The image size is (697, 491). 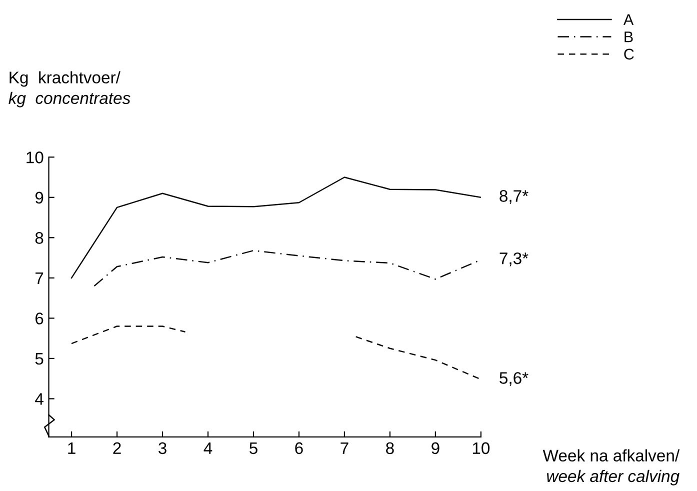 What do you see at coordinates (40, 278) in the screenshot?
I see `y-tick-label: 7` at bounding box center [40, 278].